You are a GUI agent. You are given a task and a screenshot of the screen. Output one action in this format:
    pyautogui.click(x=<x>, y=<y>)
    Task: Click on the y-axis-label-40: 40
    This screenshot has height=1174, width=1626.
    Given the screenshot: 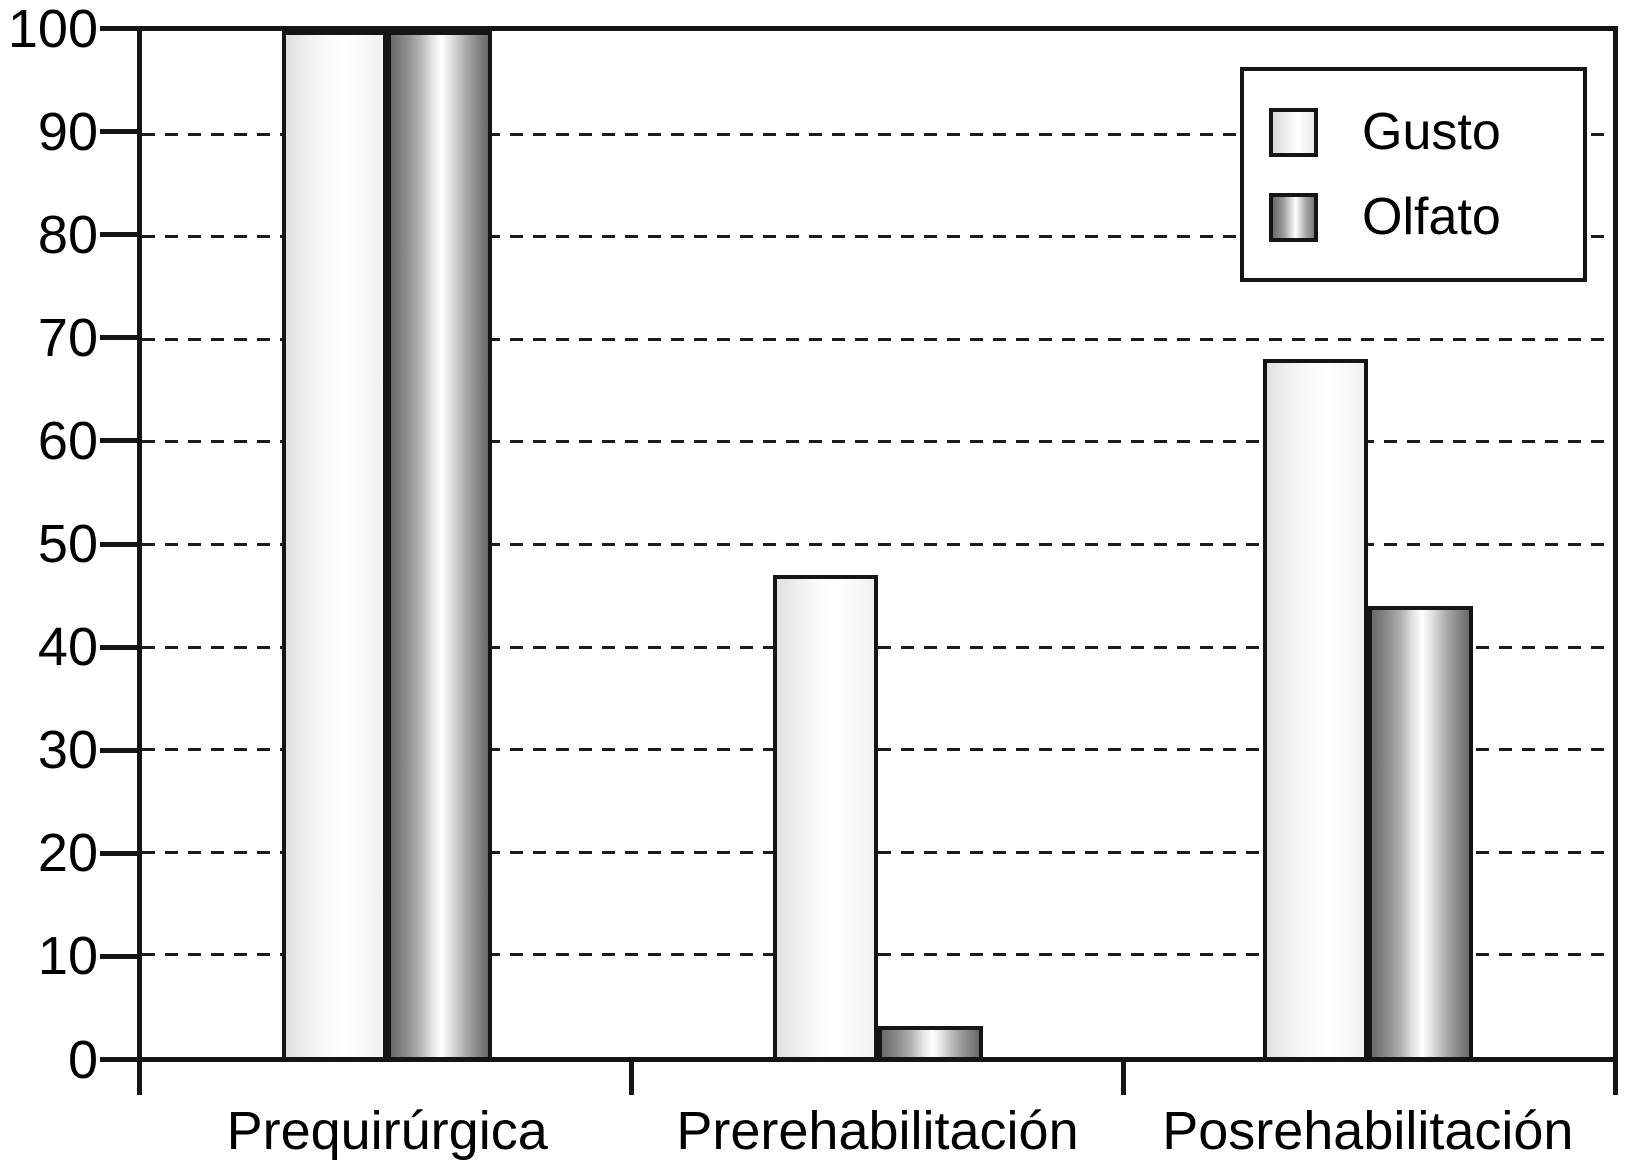 What is the action you would take?
    pyautogui.click(x=67, y=647)
    